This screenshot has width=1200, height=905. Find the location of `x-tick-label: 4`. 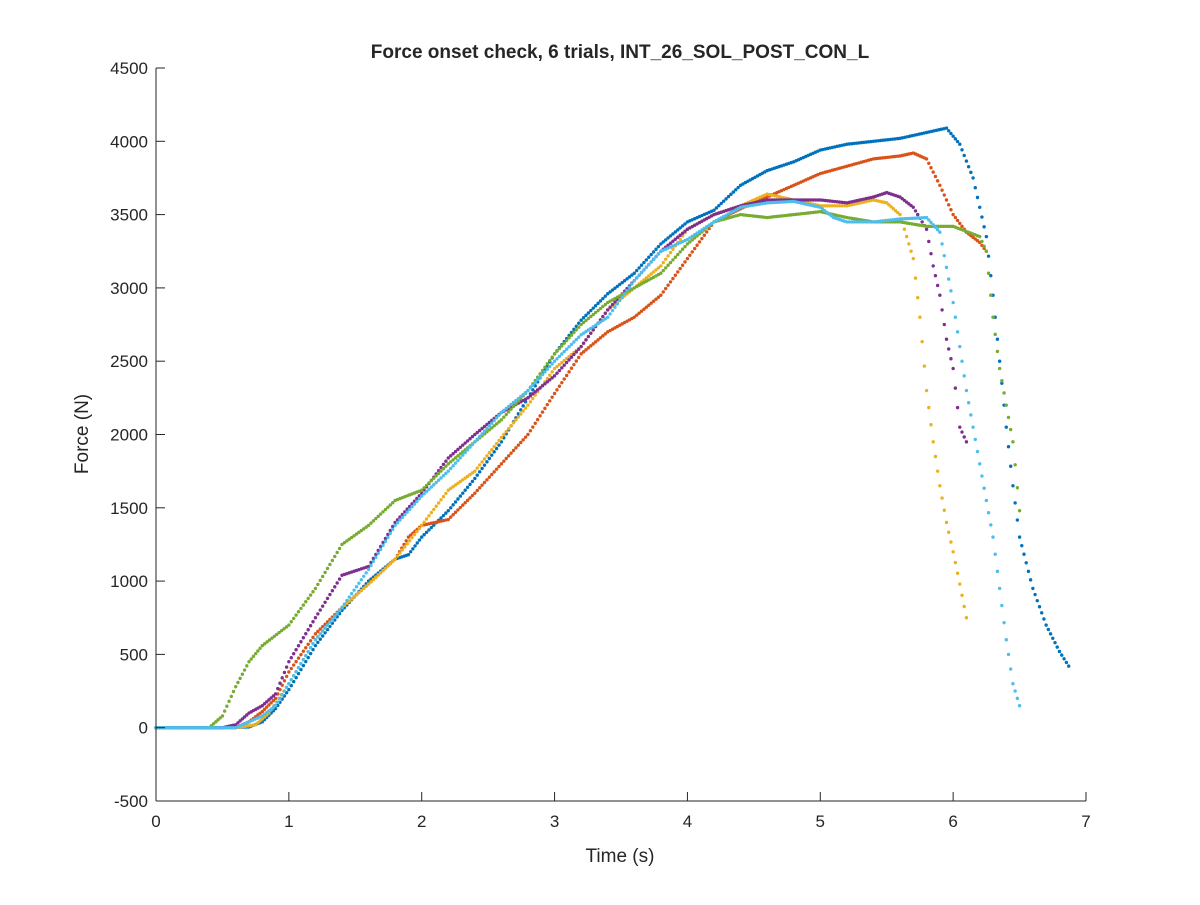

x-tick-label: 4 is located at coordinates (687, 821).